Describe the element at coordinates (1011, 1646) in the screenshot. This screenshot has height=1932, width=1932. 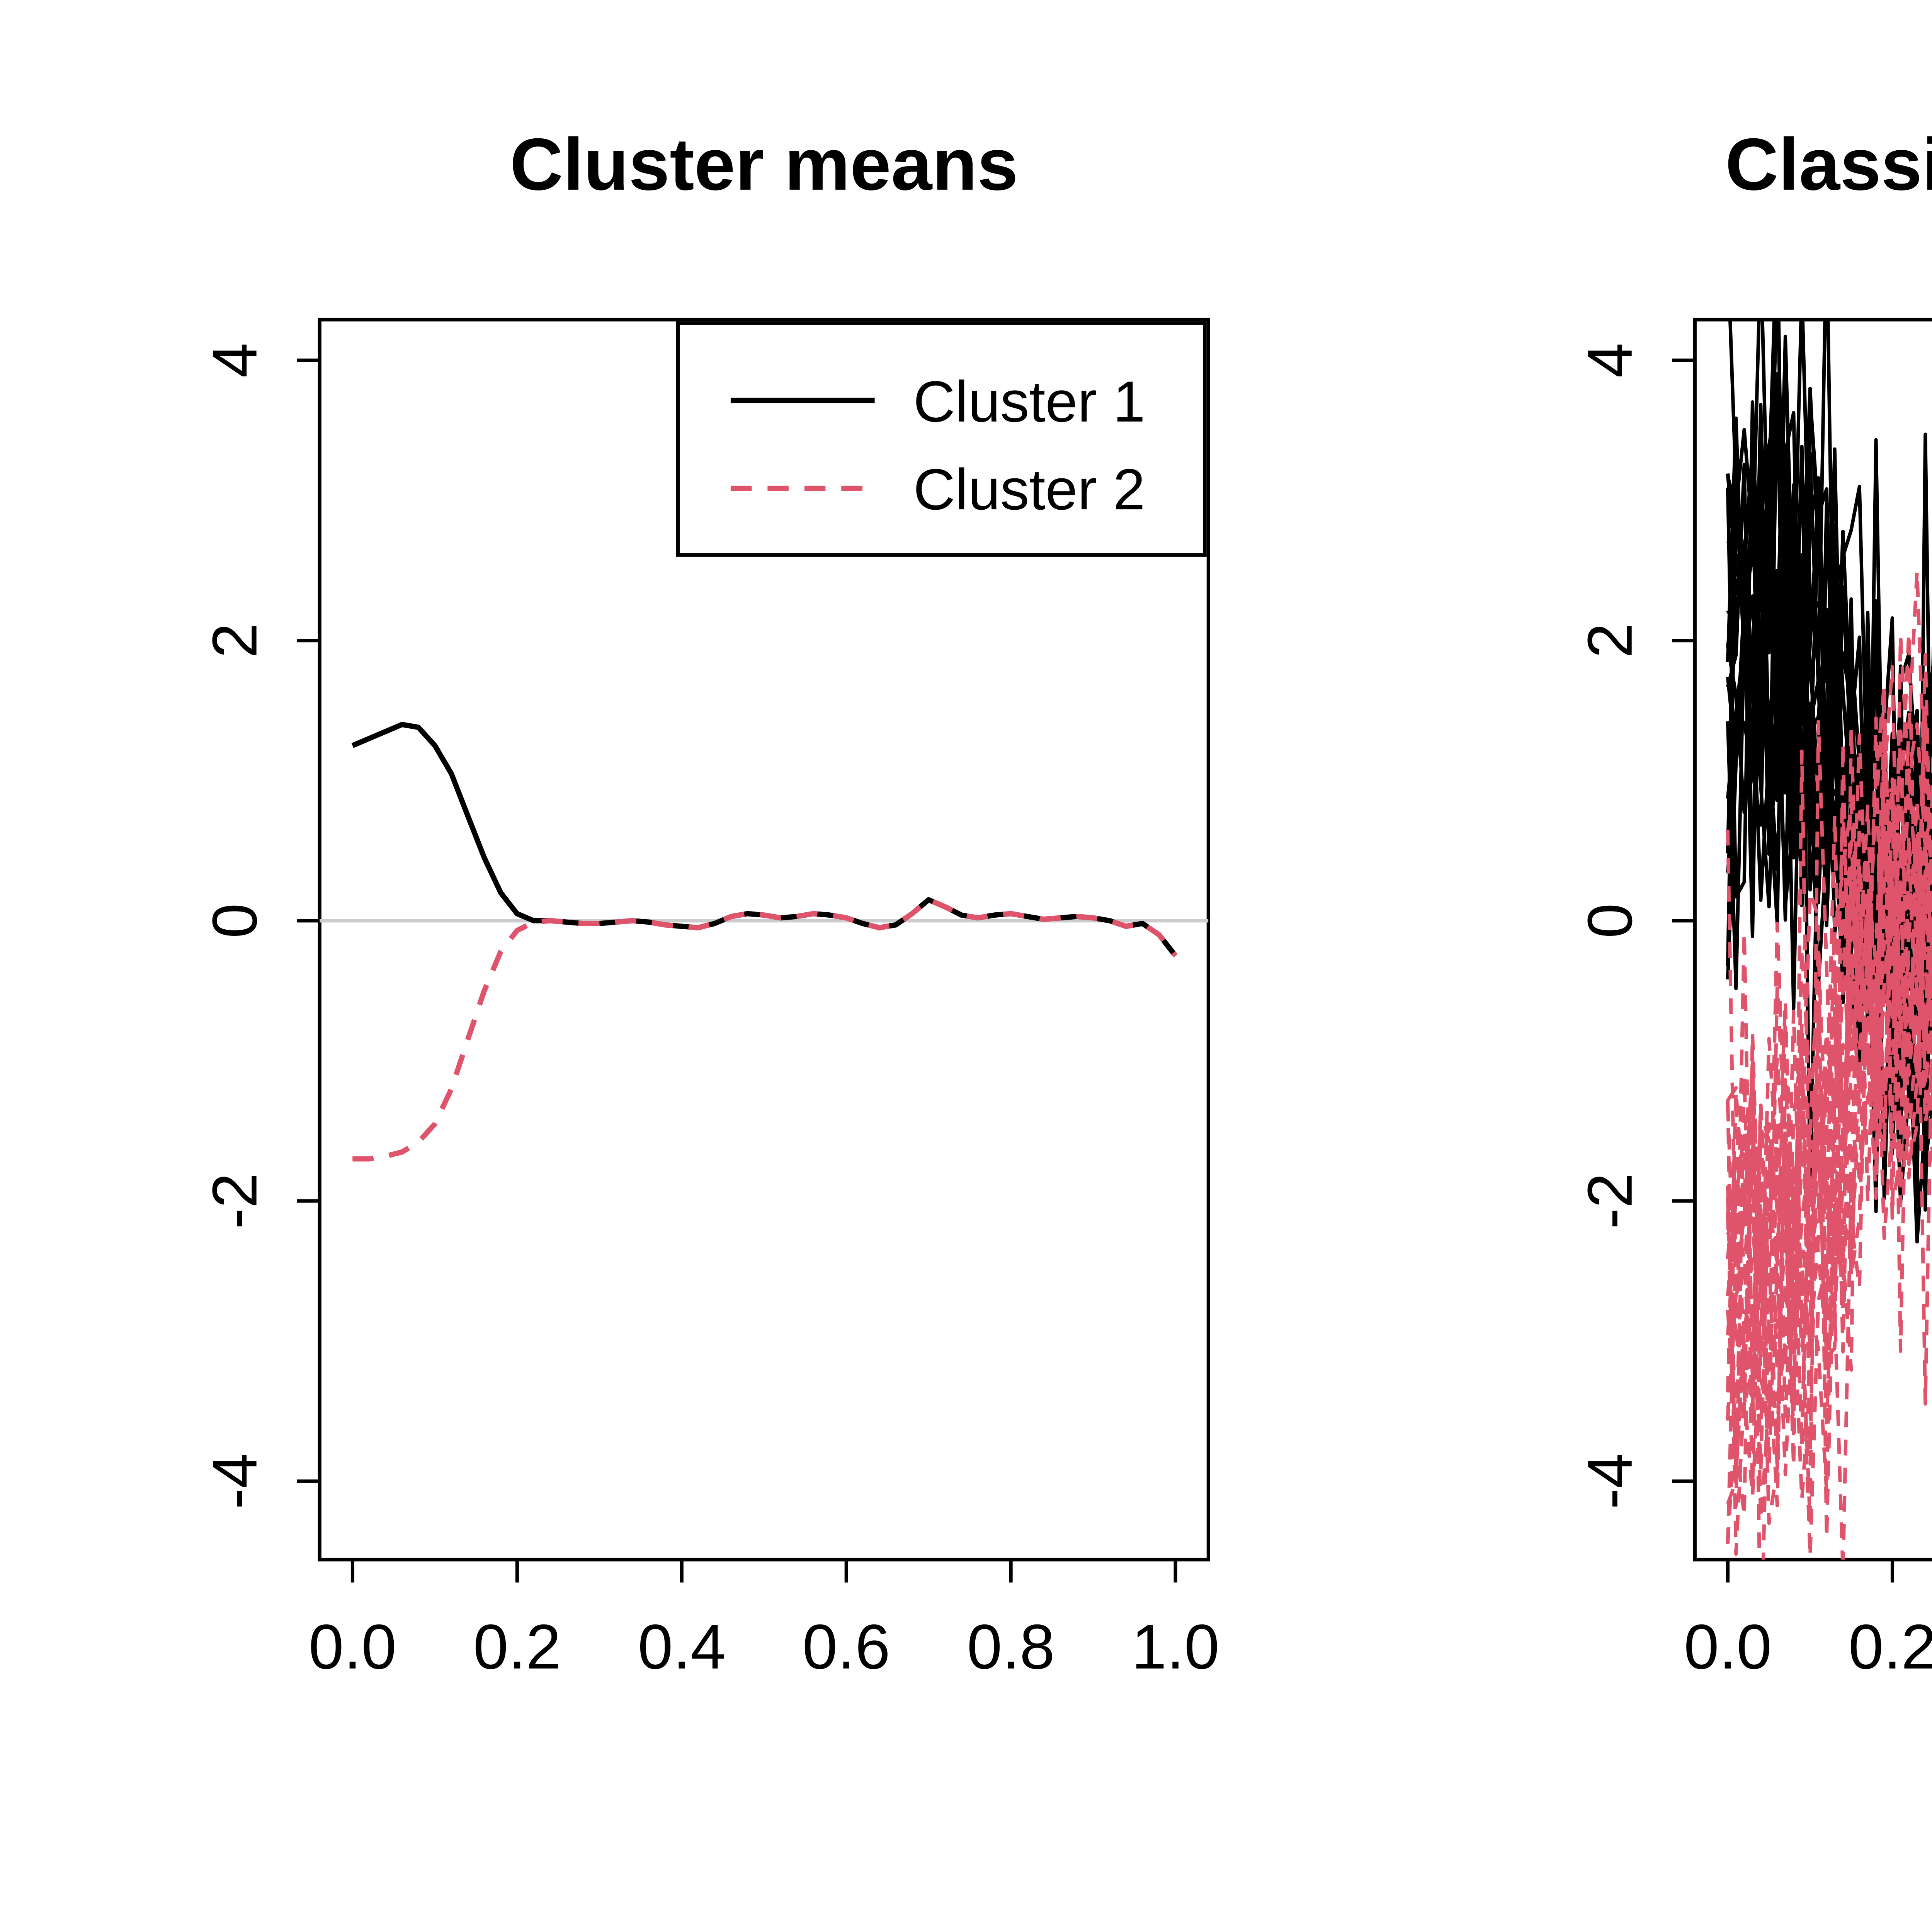
I see `x-axis-tick-label: 0.8` at that location.